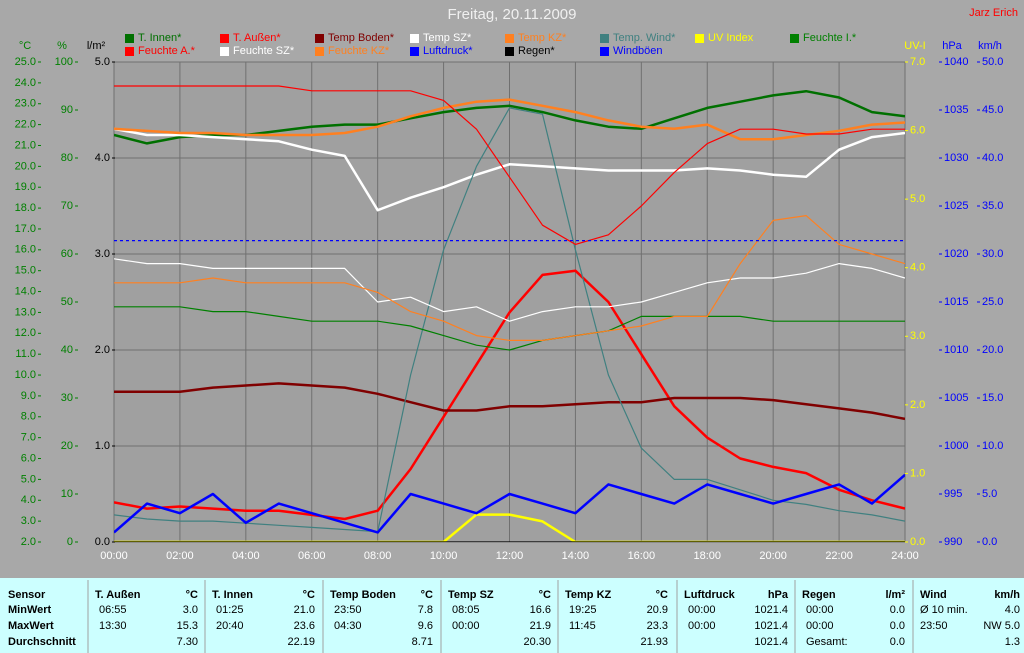 Image resolution: width=1024 pixels, height=653 pixels. What do you see at coordinates (425, 610) in the screenshot?
I see `cell-value: 7.8` at bounding box center [425, 610].